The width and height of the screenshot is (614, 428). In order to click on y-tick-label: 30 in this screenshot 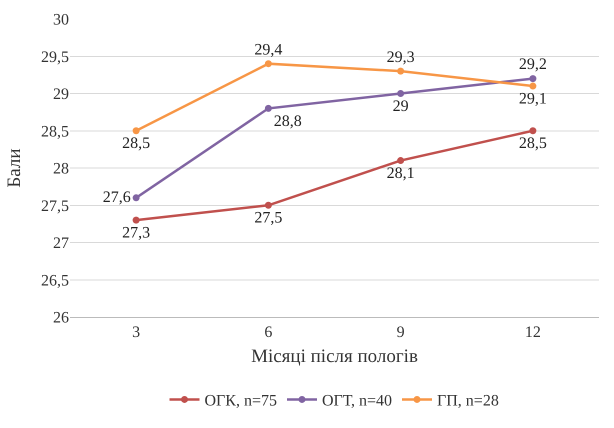, I will do `click(61, 20)`.